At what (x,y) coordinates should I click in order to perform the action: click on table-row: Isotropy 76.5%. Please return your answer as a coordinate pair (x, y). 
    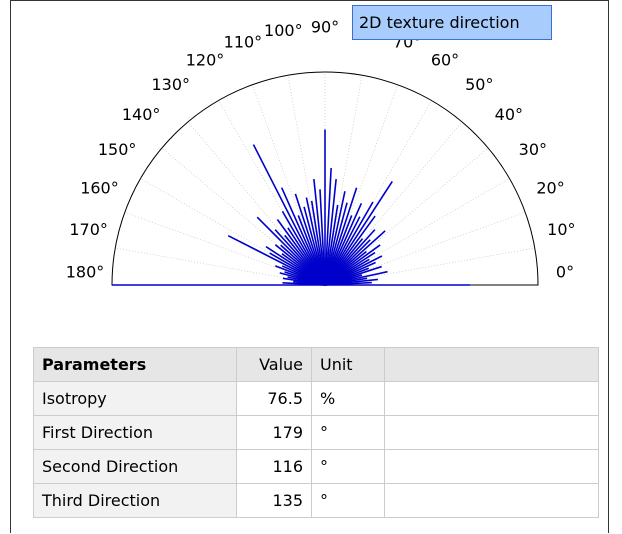
    Looking at the image, I should click on (316, 398).